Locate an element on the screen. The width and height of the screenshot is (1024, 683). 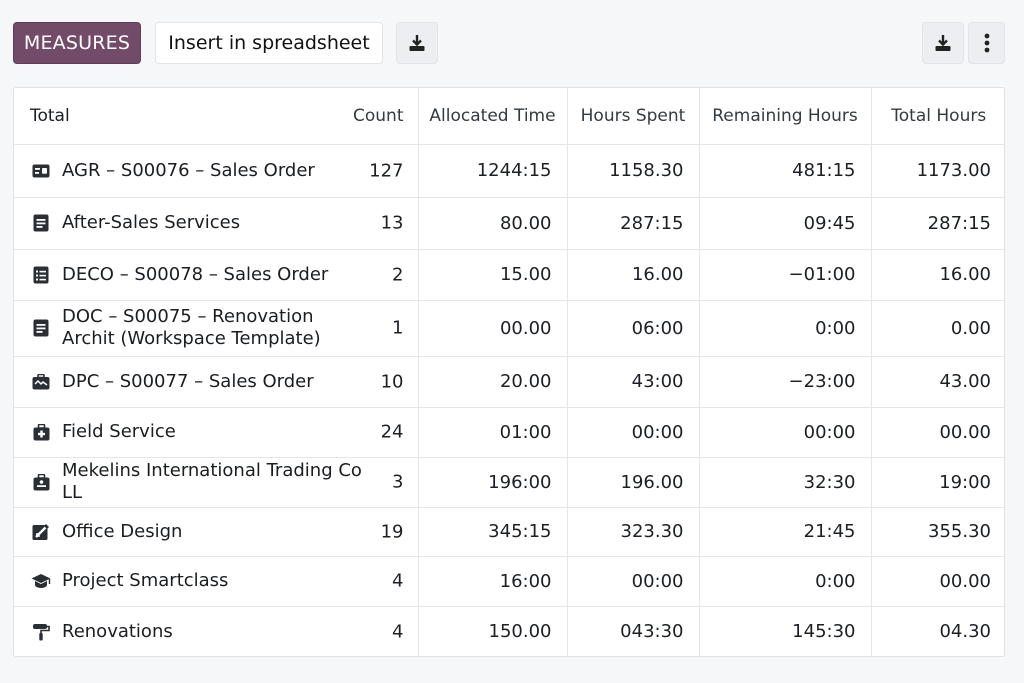
table-row: Field Service 24 01:00 00:00 00:00 00.00 is located at coordinates (509, 432).